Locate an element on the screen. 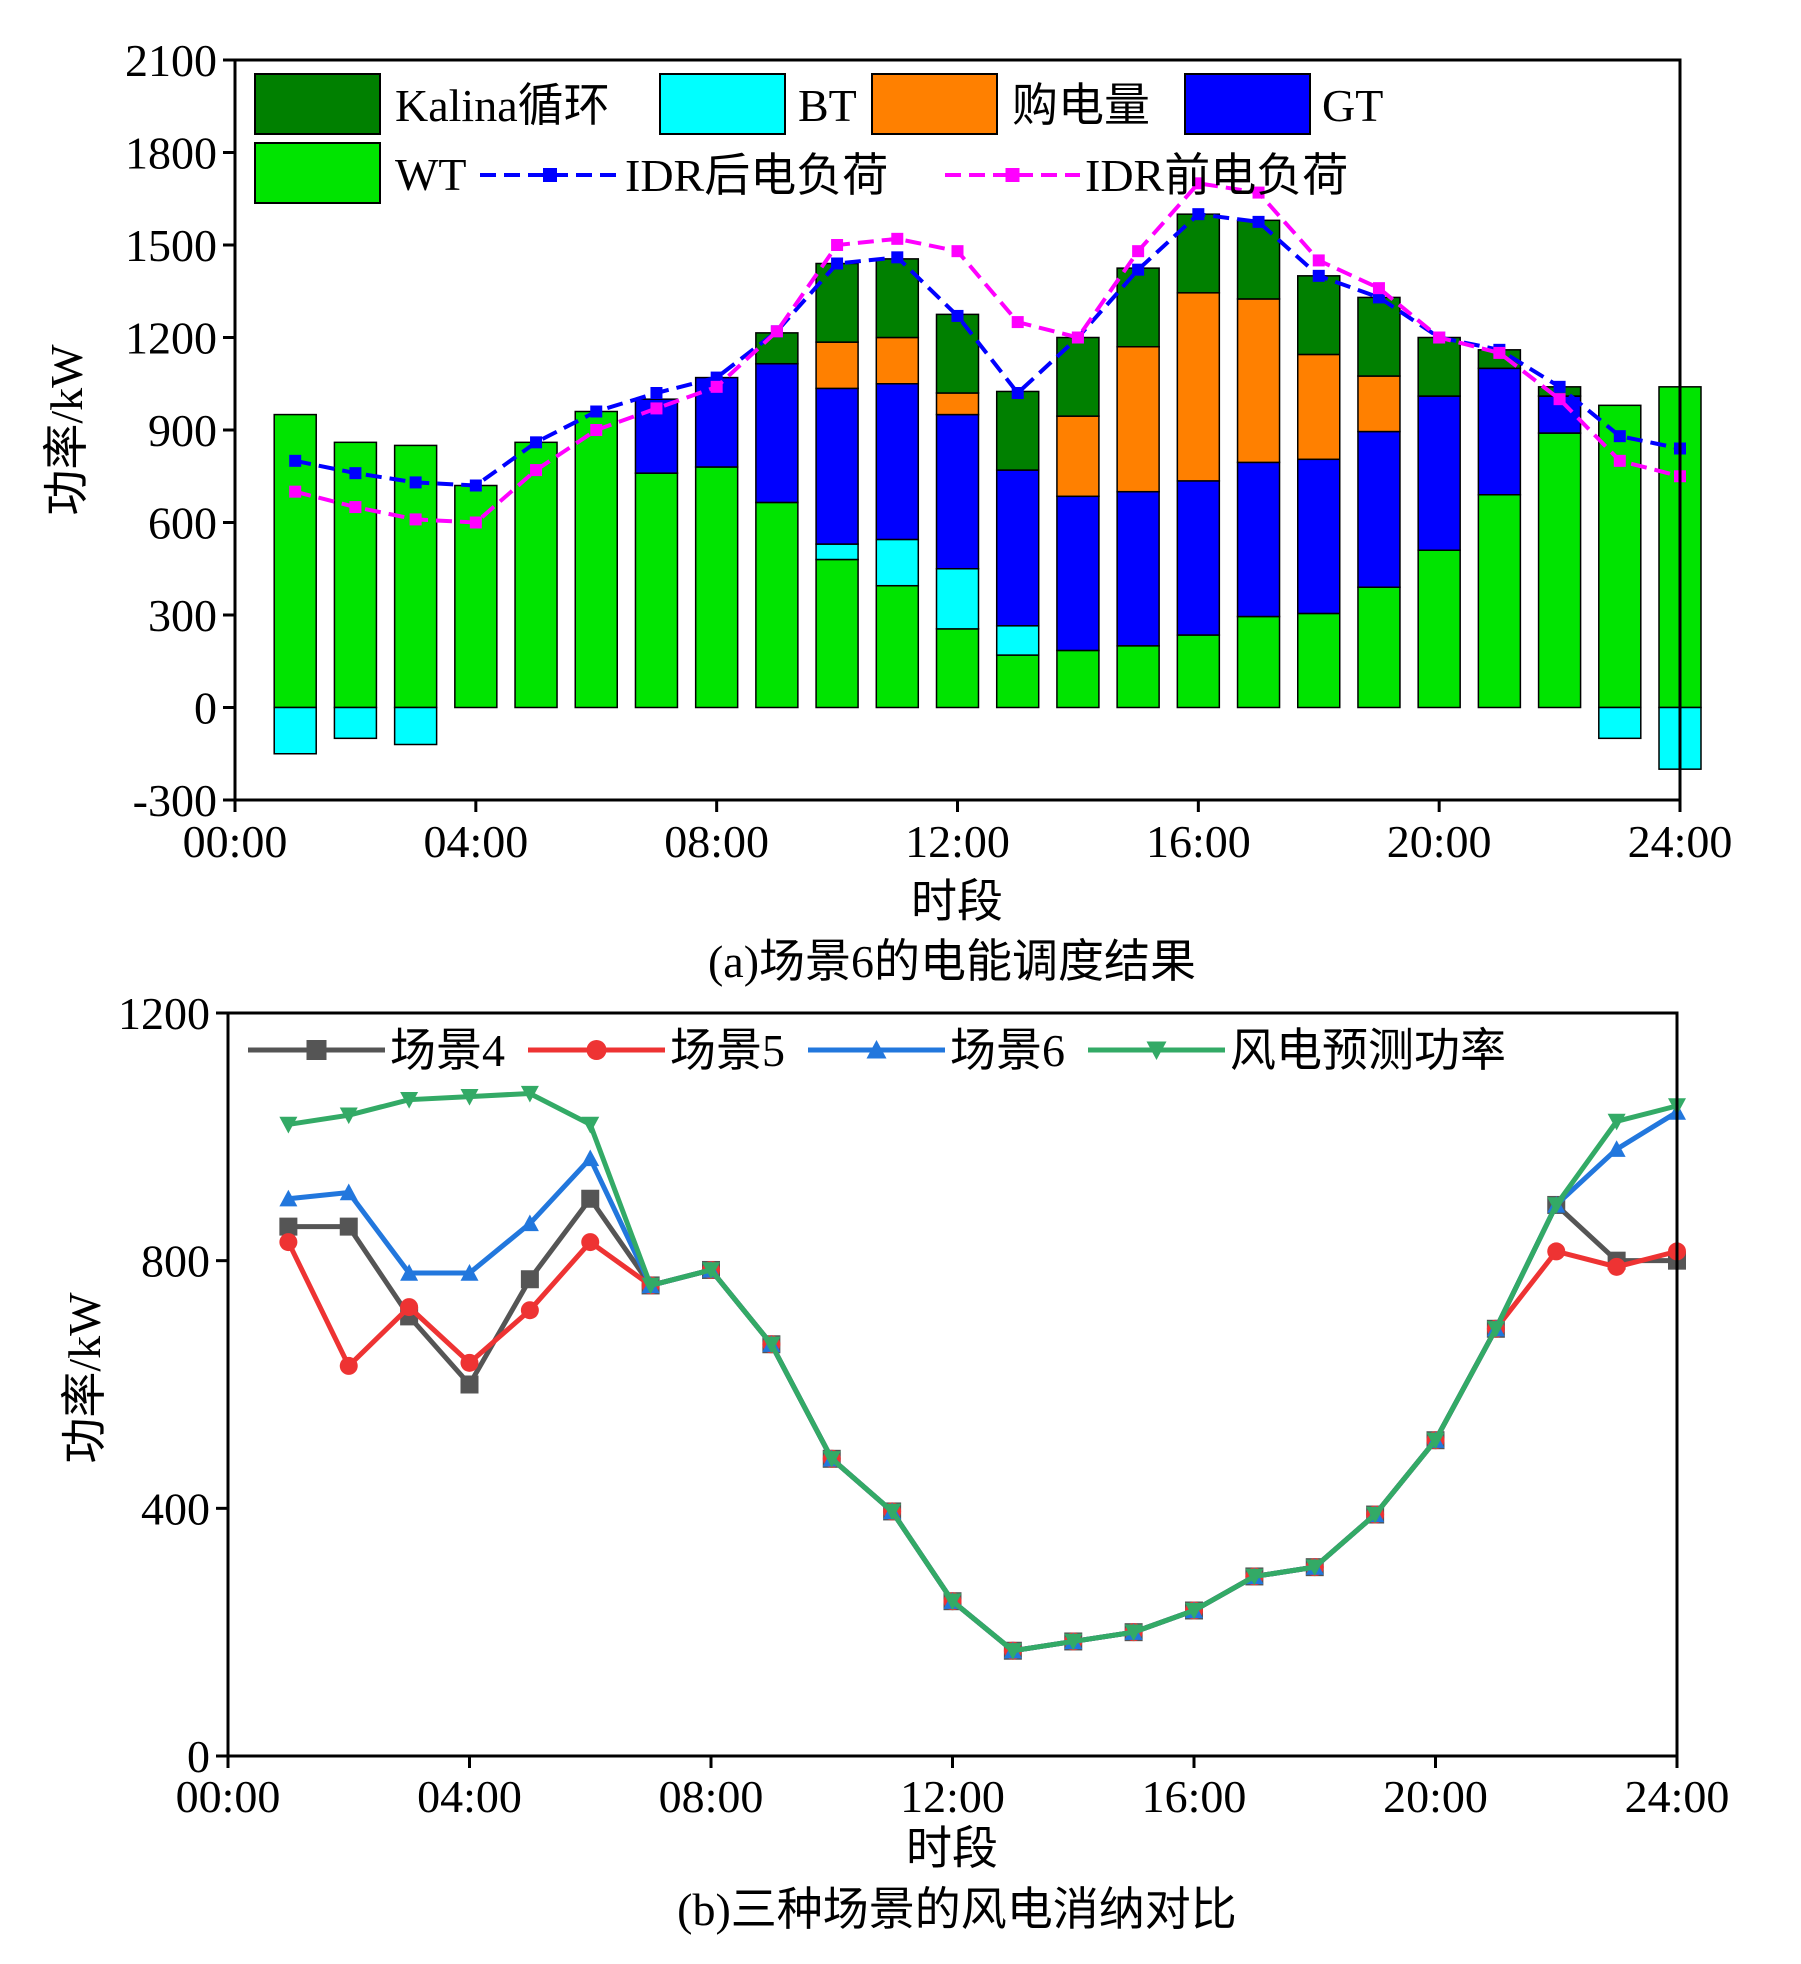  point-风电预测功率-7 is located at coordinates (650, 1286).